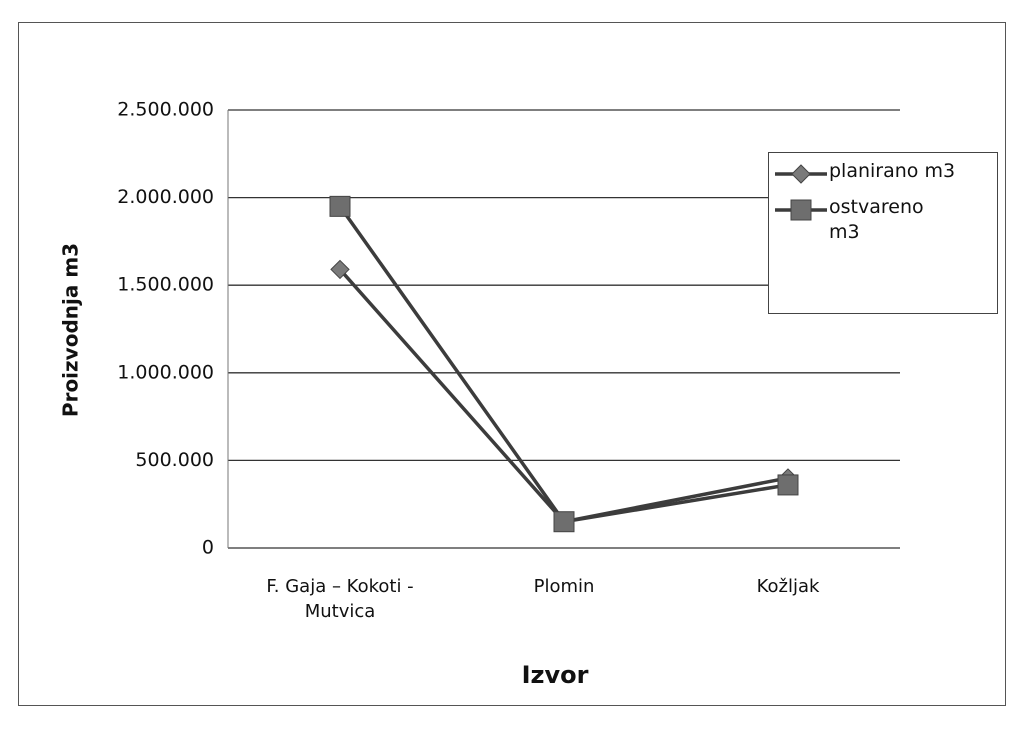 The height and width of the screenshot is (737, 1019). What do you see at coordinates (165, 110) in the screenshot?
I see `y-tick-label: 2.500.000` at bounding box center [165, 110].